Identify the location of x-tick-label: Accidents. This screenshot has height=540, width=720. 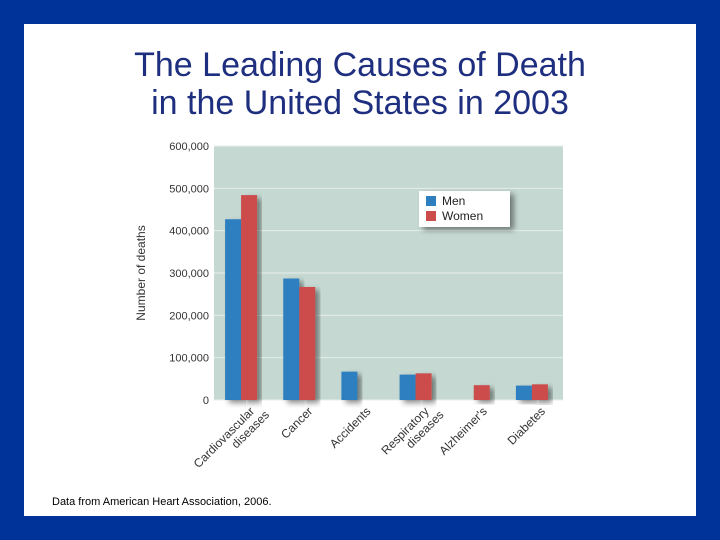
(350, 427).